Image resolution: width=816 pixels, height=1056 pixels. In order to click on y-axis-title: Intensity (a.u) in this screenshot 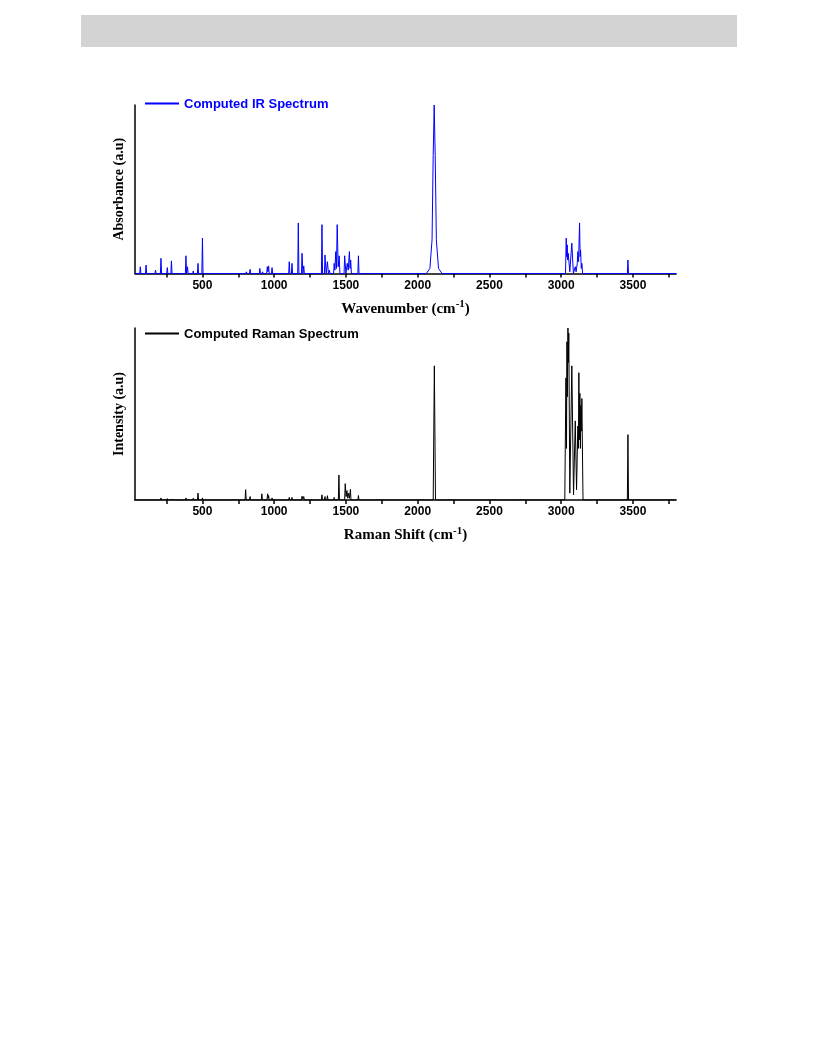, I will do `click(118, 414)`.